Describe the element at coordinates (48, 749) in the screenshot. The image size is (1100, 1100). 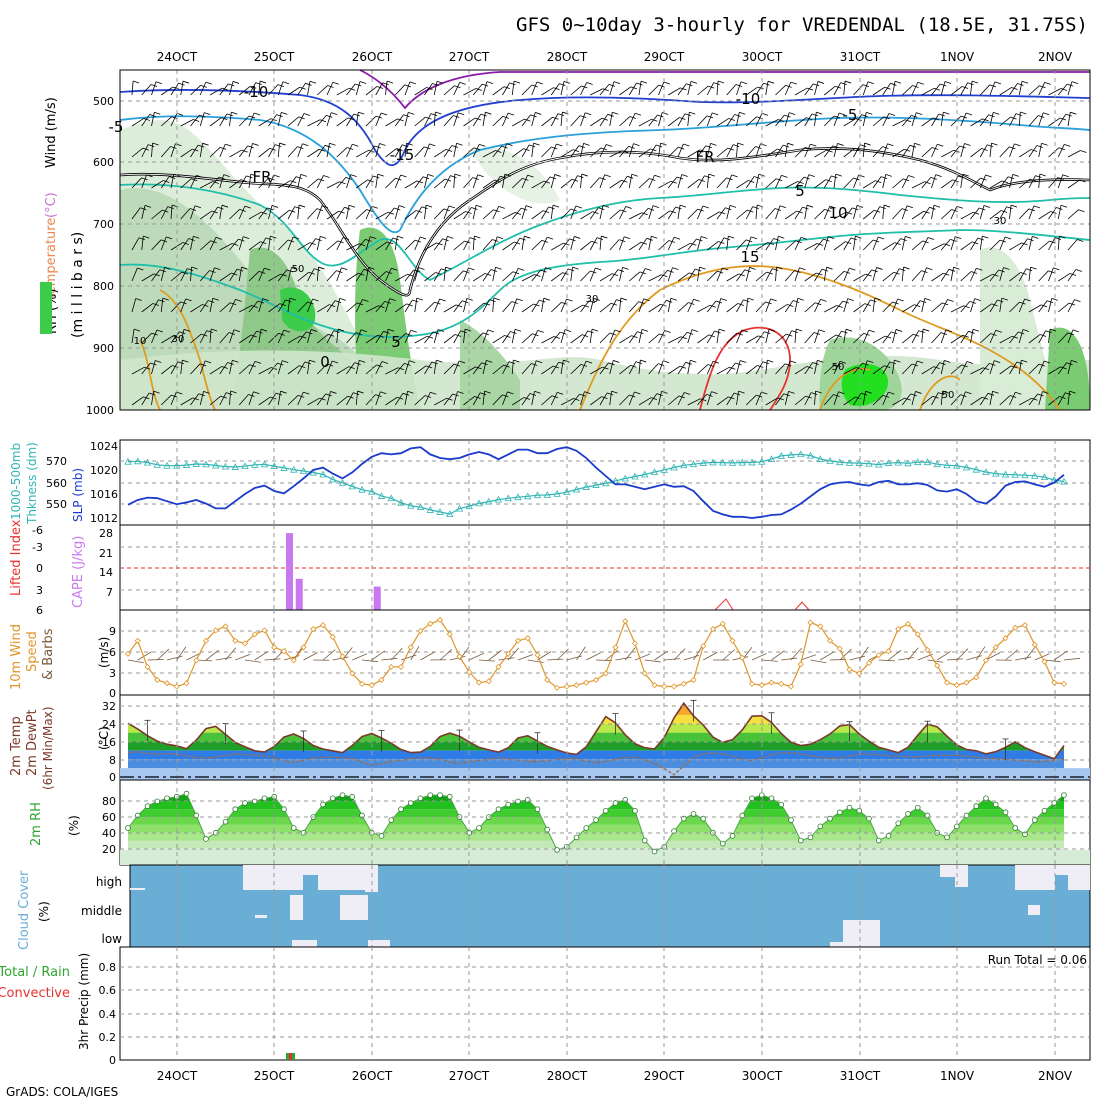
I see `temp2m-ylabel-c: (6hr Min/Max)` at that location.